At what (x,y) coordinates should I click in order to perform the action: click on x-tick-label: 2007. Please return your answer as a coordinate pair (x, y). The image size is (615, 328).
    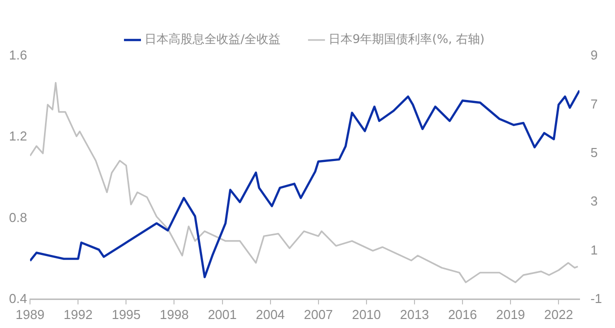
    Looking at the image, I should click on (318, 314).